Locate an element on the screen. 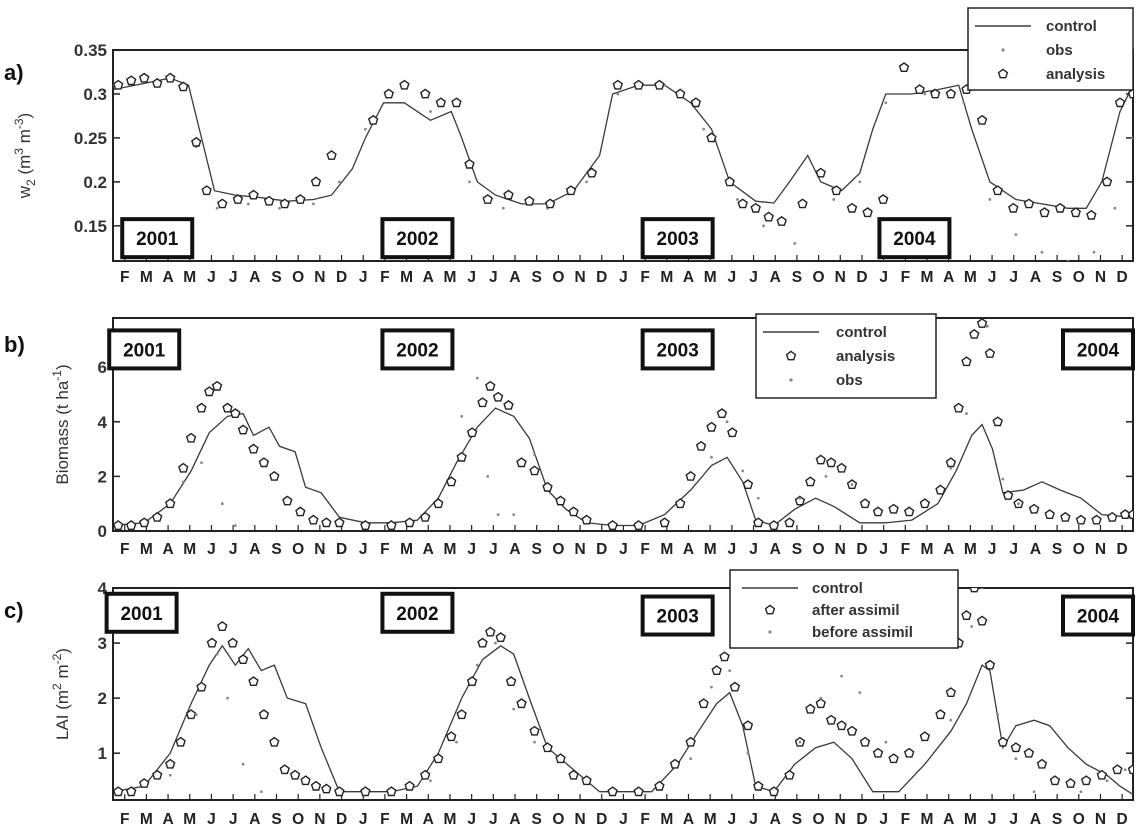 The height and width of the screenshot is (829, 1136). y-tick-label: 0.3 is located at coordinates (95, 94).